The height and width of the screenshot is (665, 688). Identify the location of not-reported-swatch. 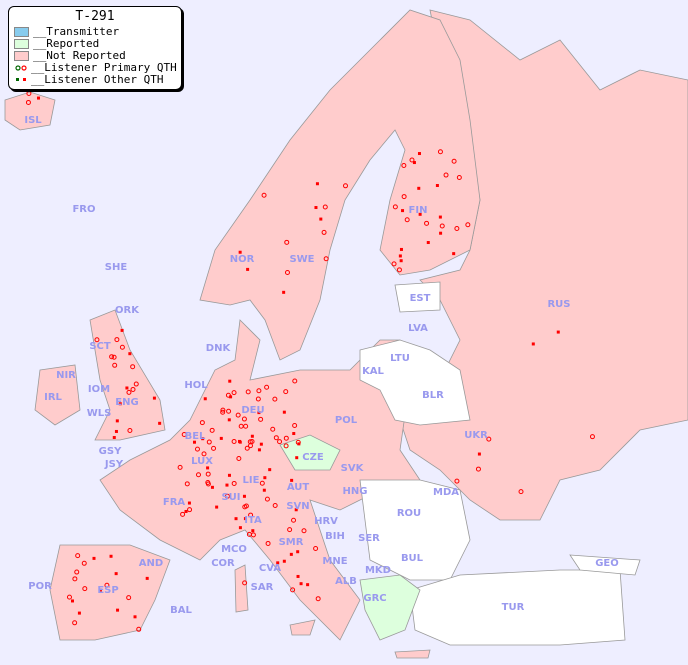
(21, 56).